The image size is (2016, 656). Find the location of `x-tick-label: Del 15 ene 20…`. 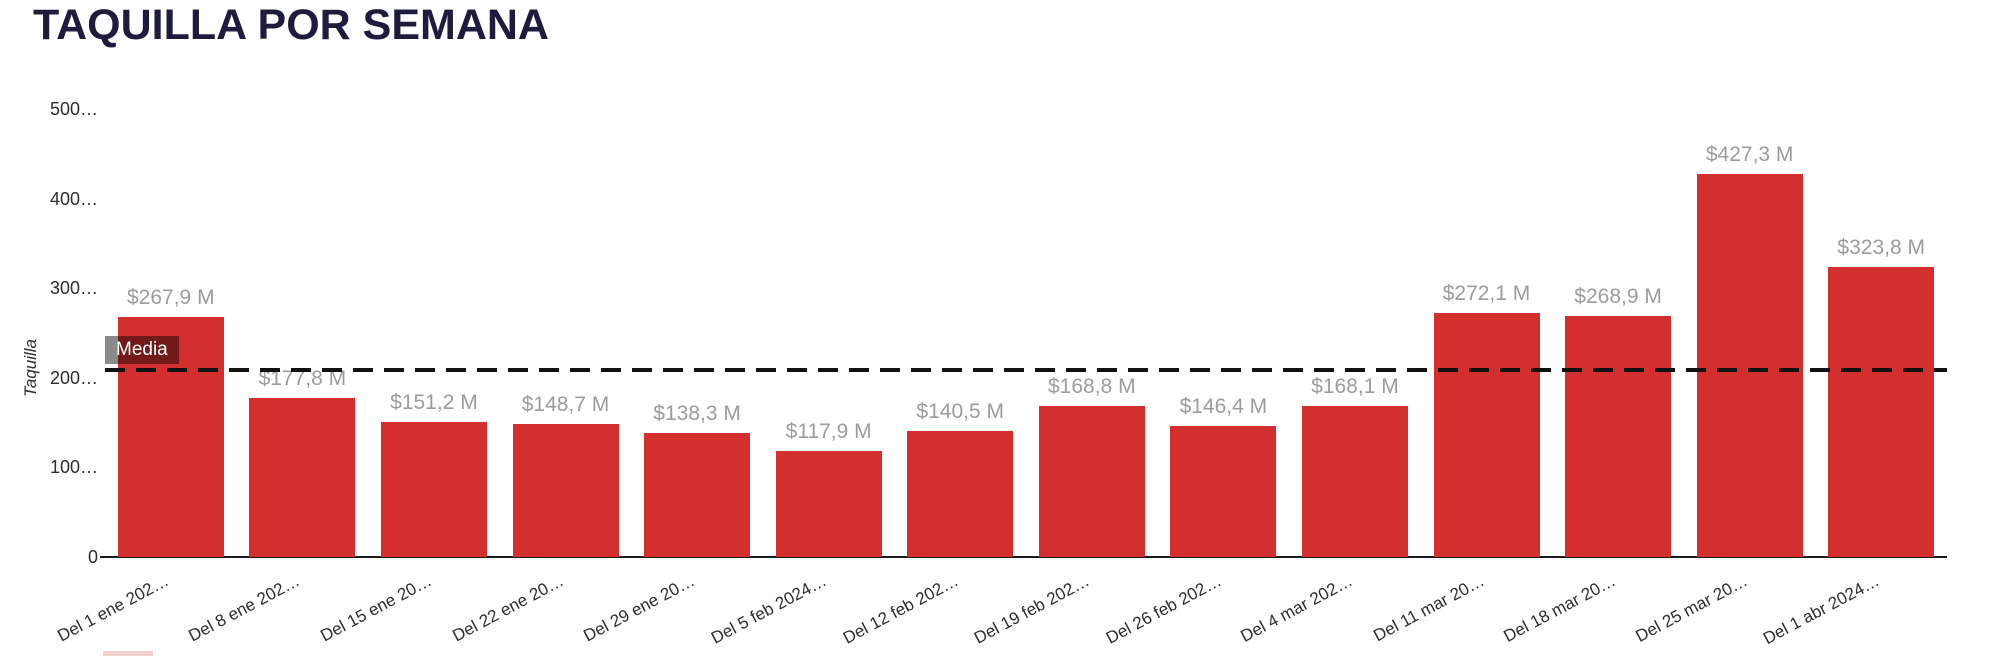

x-tick-label: Del 15 ene 20… is located at coordinates (376, 608).